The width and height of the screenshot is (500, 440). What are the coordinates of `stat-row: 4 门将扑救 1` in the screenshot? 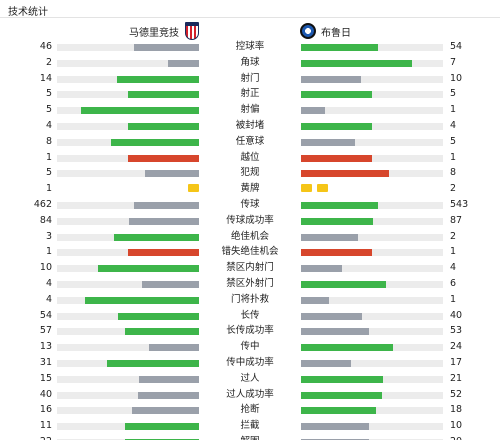 It's located at (250, 301).